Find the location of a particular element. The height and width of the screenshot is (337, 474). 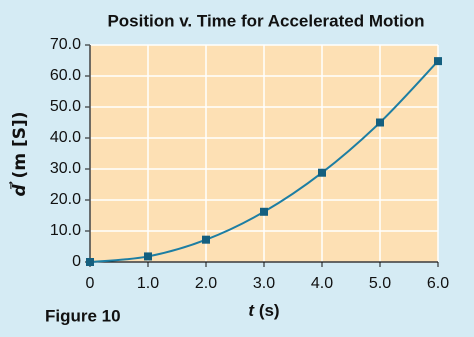

x-axis-label: t (s) is located at coordinates (263, 310).